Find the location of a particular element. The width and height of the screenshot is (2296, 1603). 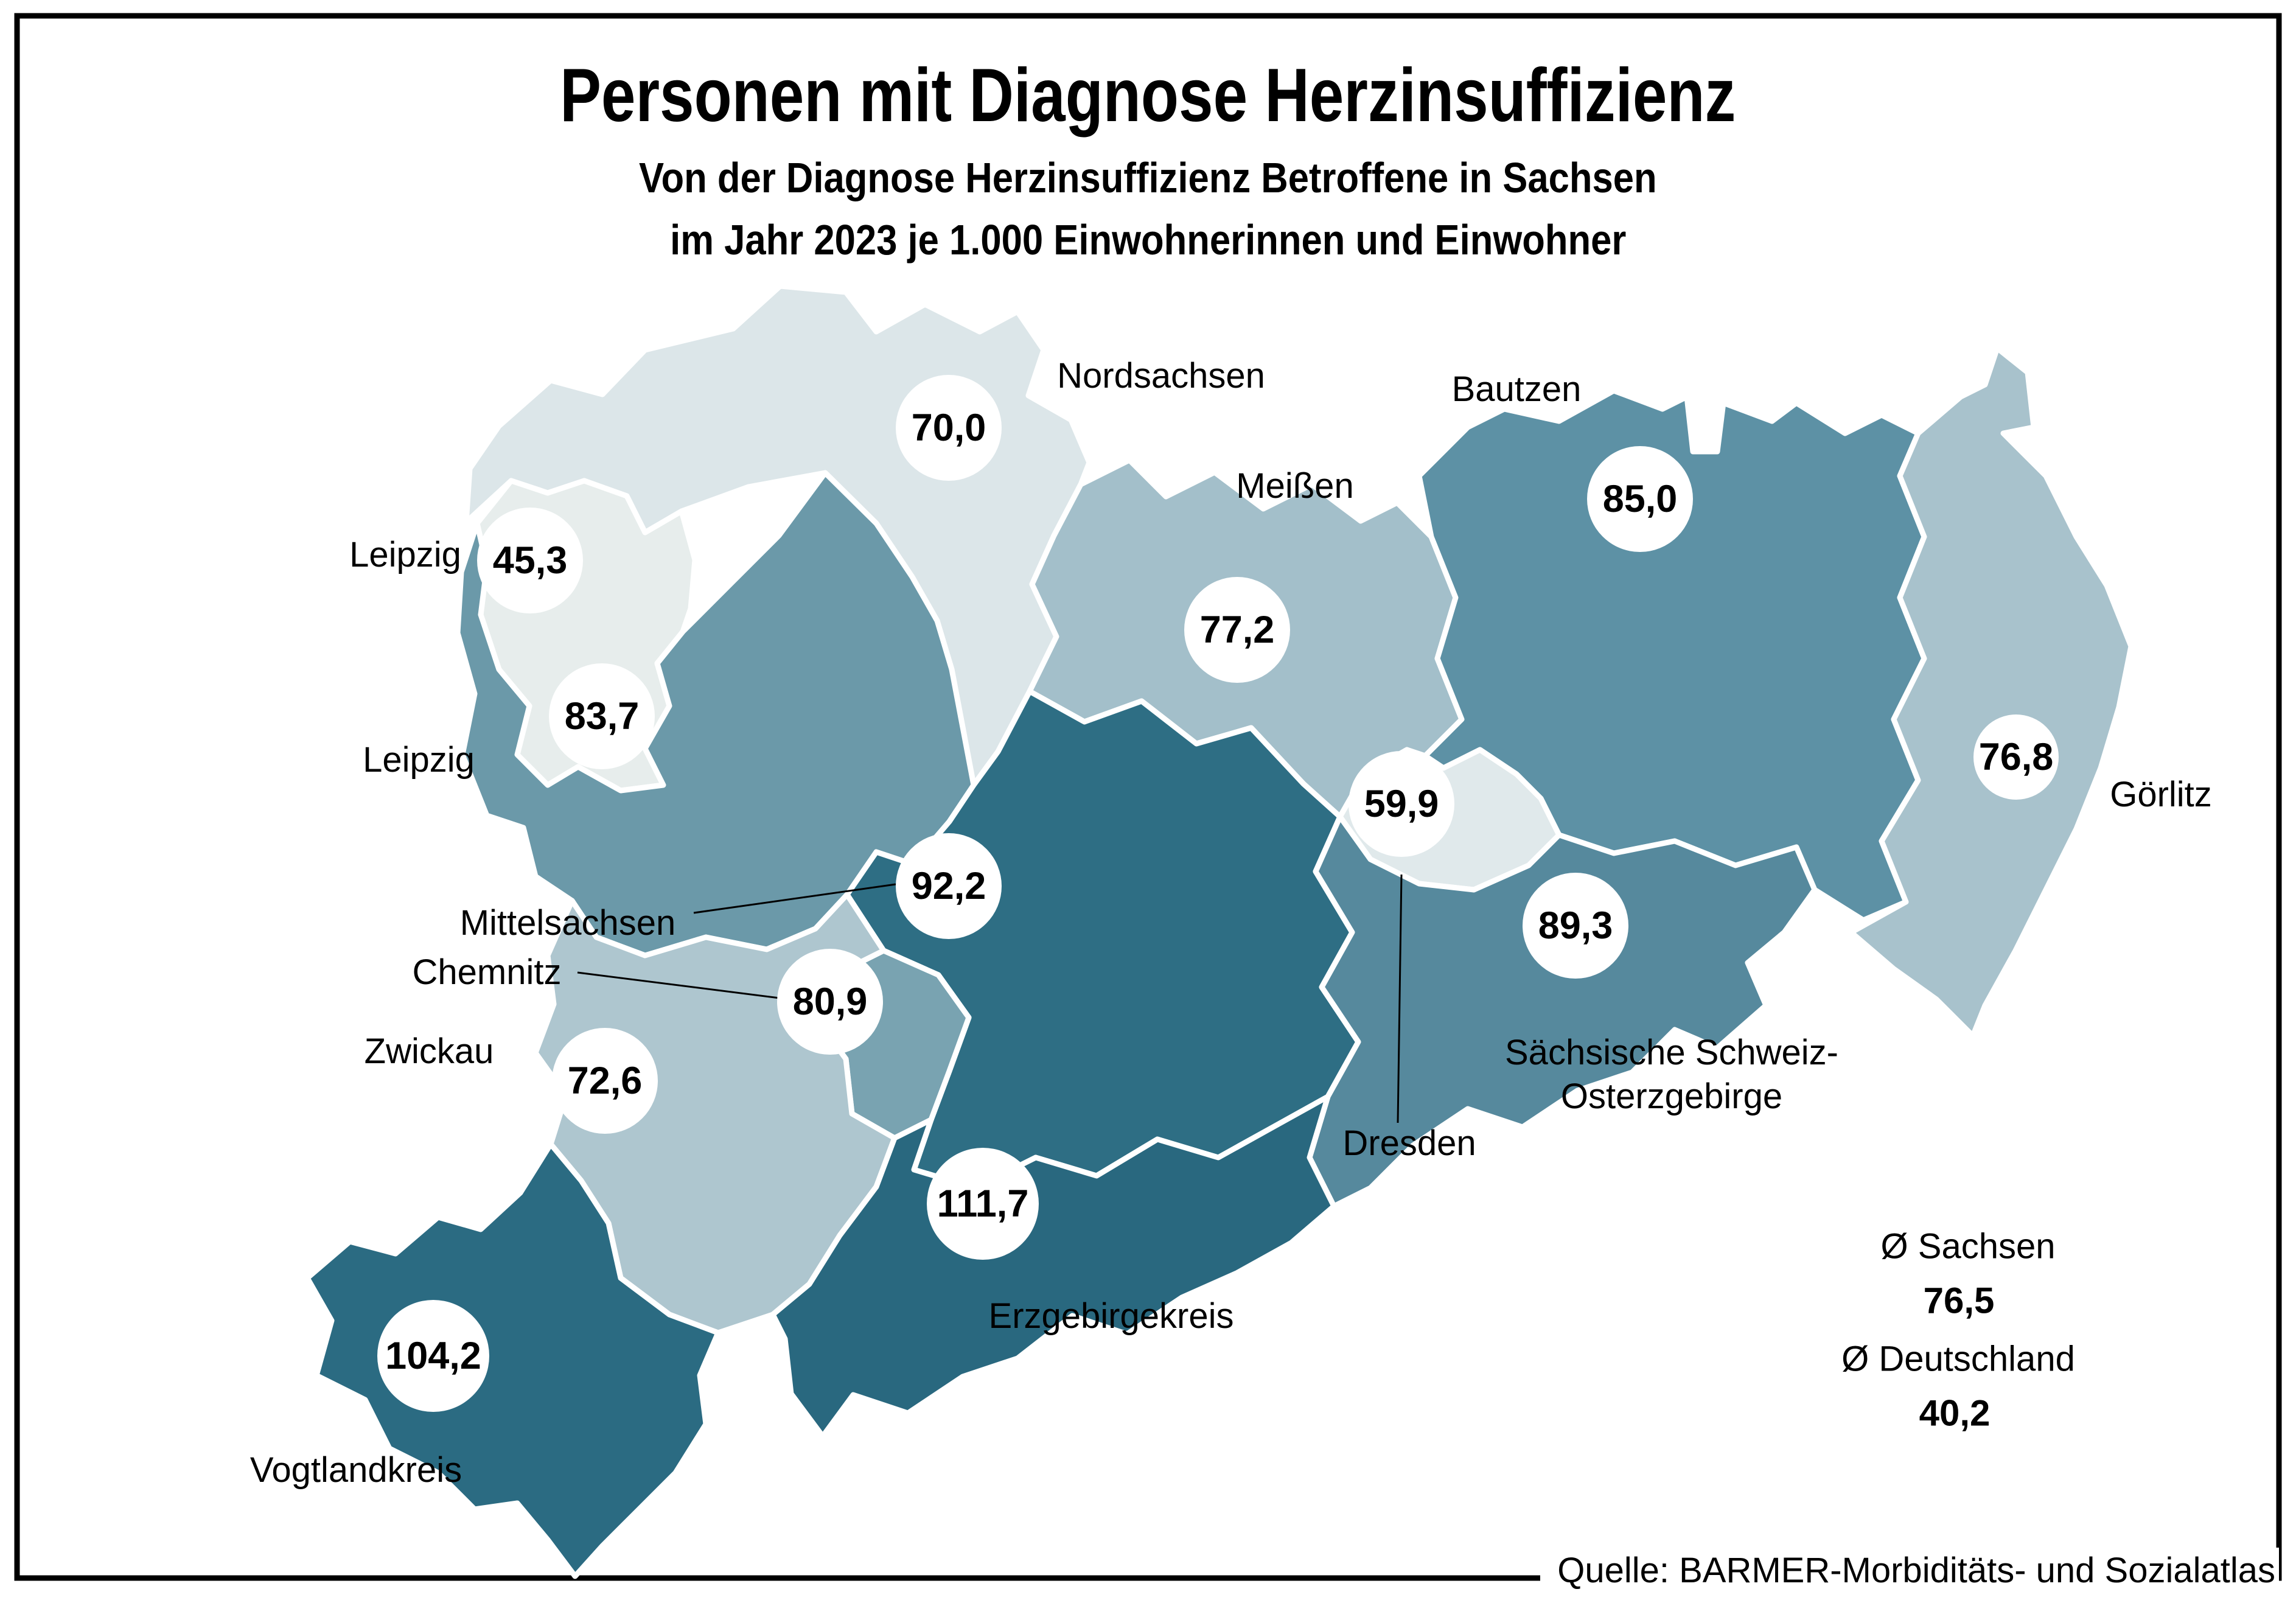

bubble-goerlitz is located at coordinates (2016, 757).